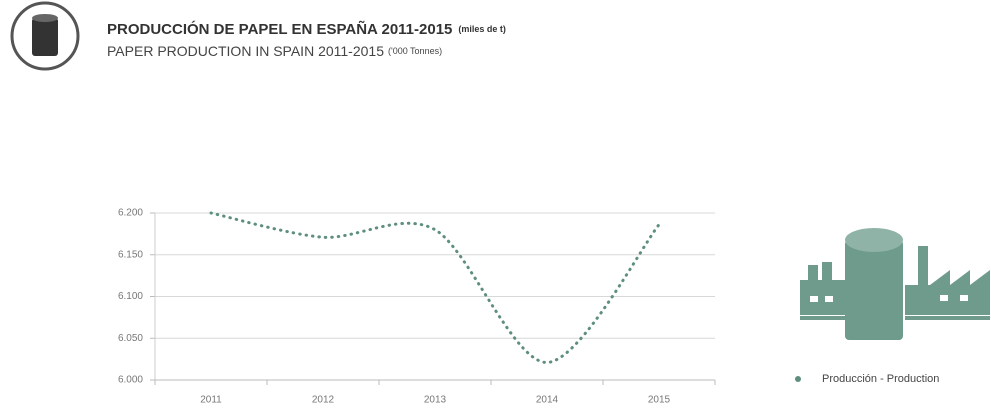  I want to click on title-text: PRODUCCIÓN DE PAPEL EN ESPAÑA 2011-2015, so click(279, 29).